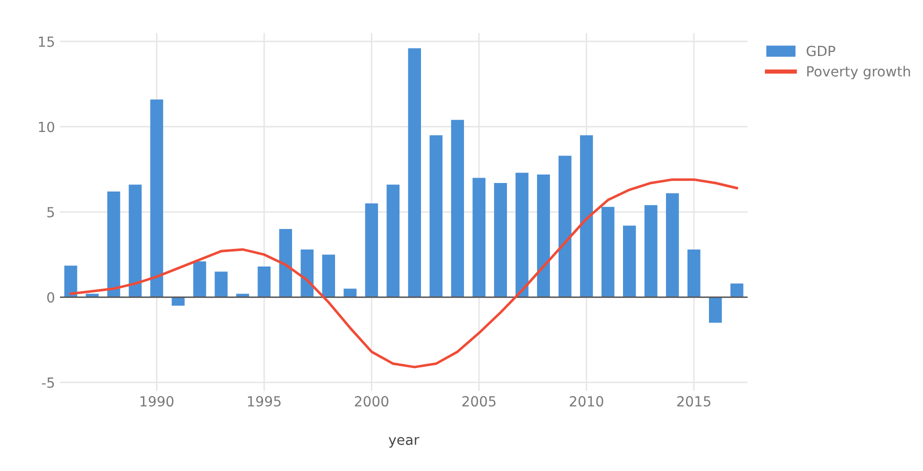 Image resolution: width=923 pixels, height=471 pixels. Describe the element at coordinates (693, 401) in the screenshot. I see `x-tick-label: 2015` at that location.